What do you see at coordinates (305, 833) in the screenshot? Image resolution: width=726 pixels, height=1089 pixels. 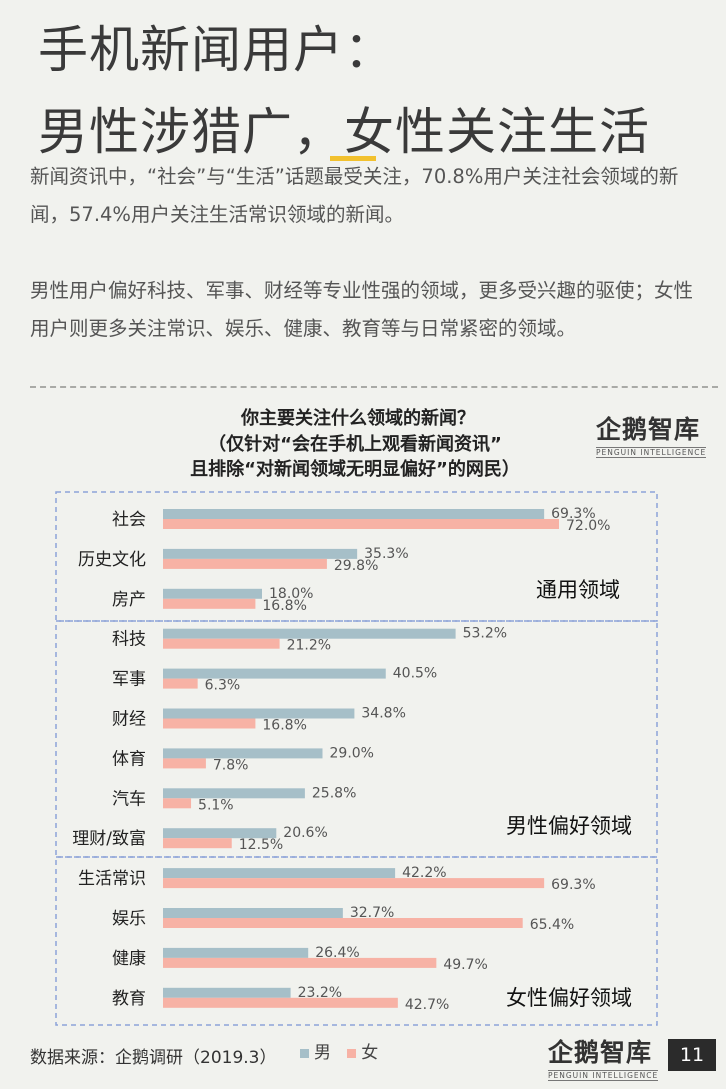 I see `value-label-male: 20.6%` at bounding box center [305, 833].